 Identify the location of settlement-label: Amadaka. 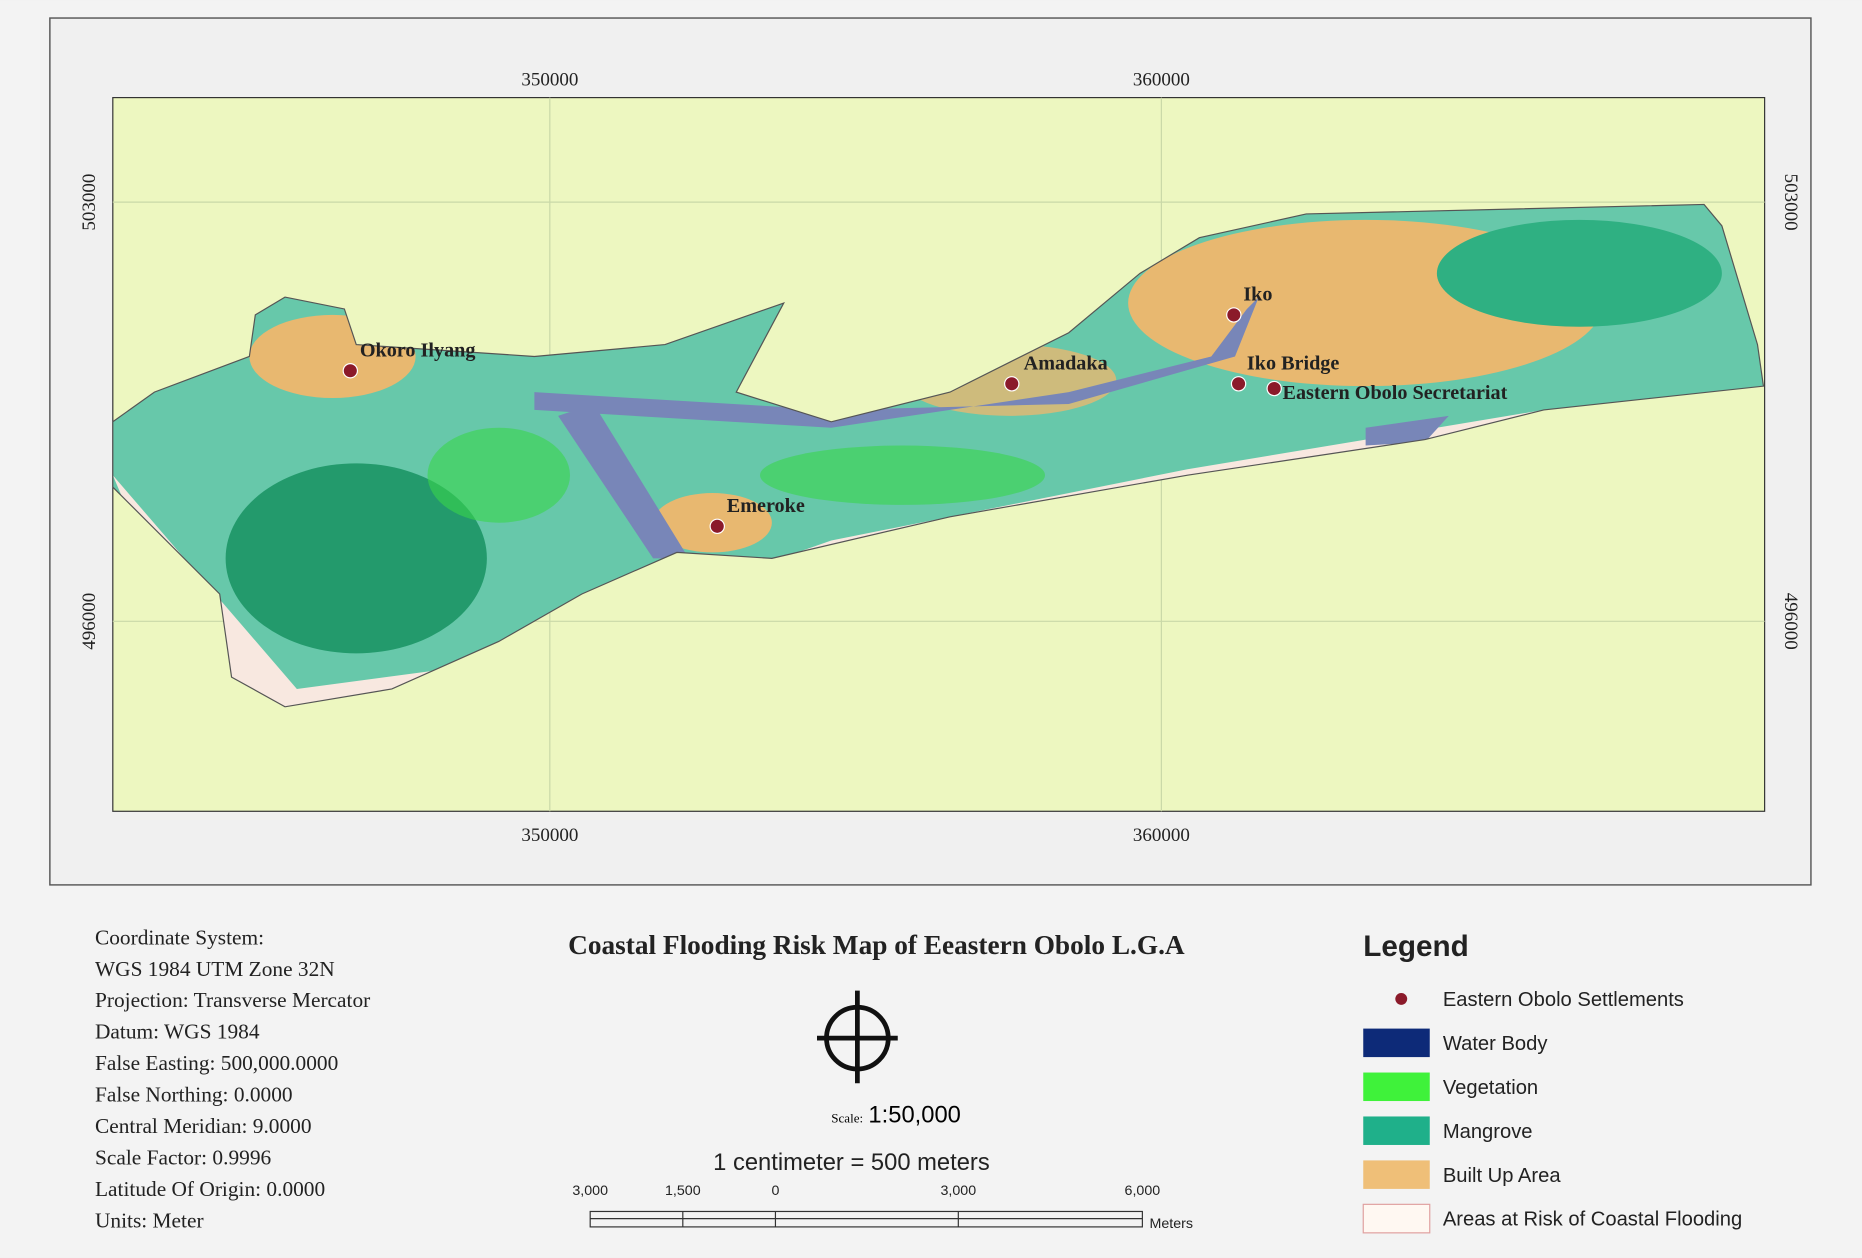
(1066, 364).